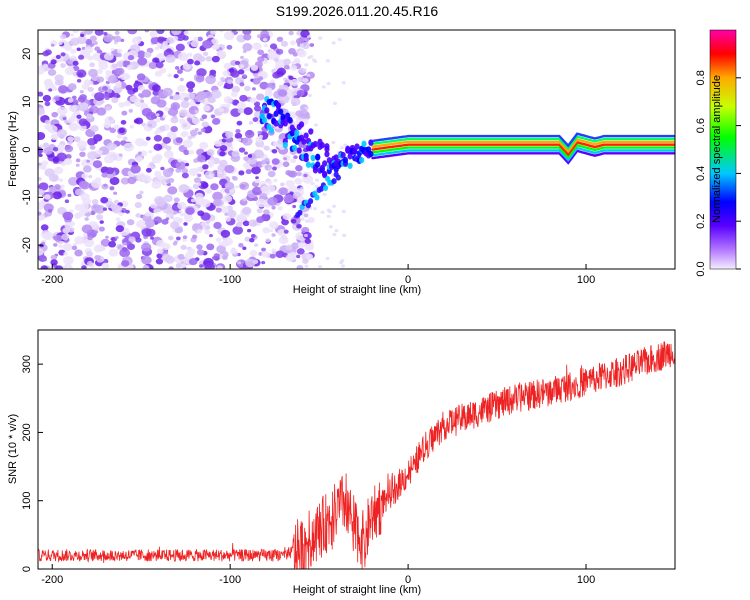 The width and height of the screenshot is (750, 600). What do you see at coordinates (523, 140) in the screenshot?
I see `signal-band` at bounding box center [523, 140].